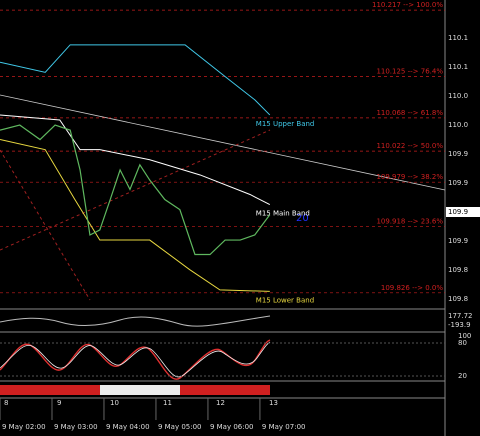 The image size is (480, 436). I want to click on stoch-line, so click(135, 359).